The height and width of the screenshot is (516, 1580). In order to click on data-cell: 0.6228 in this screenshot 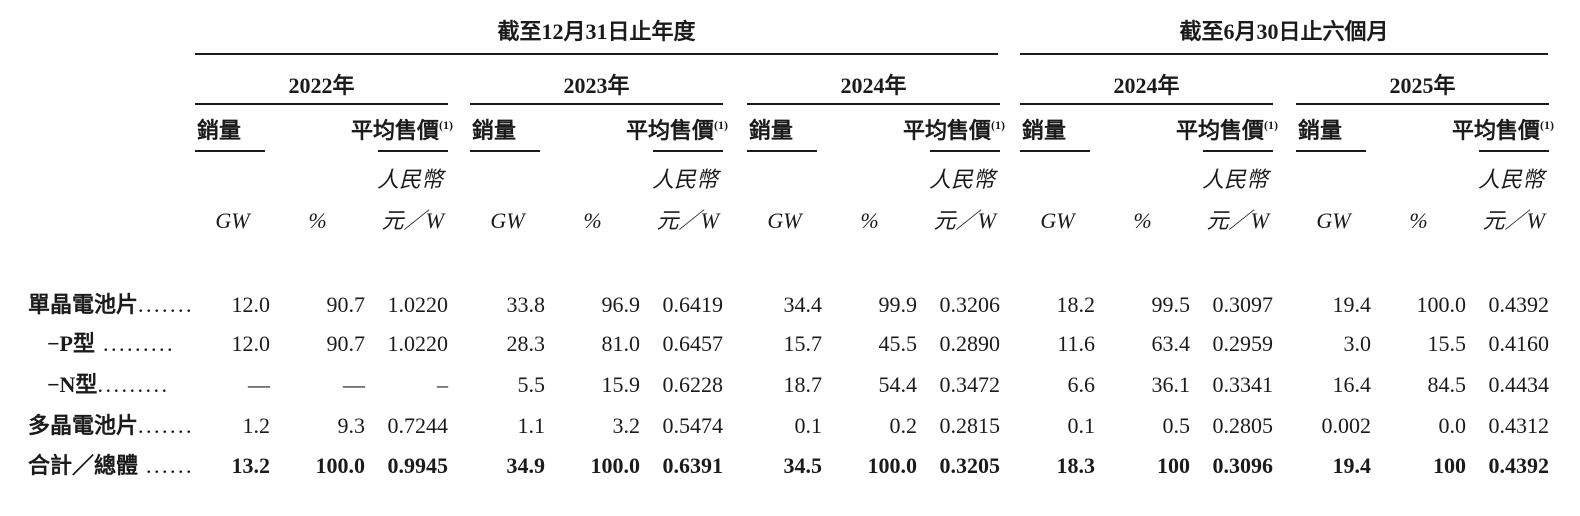, I will do `click(693, 384)`.